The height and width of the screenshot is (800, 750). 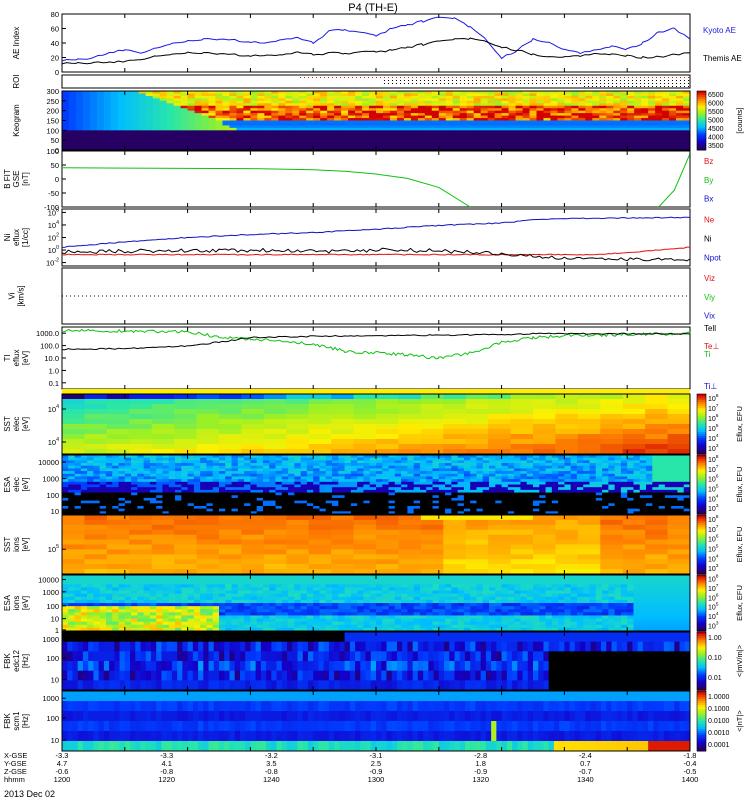 What do you see at coordinates (708, 161) in the screenshot?
I see `legend-entry: Bz` at bounding box center [708, 161].